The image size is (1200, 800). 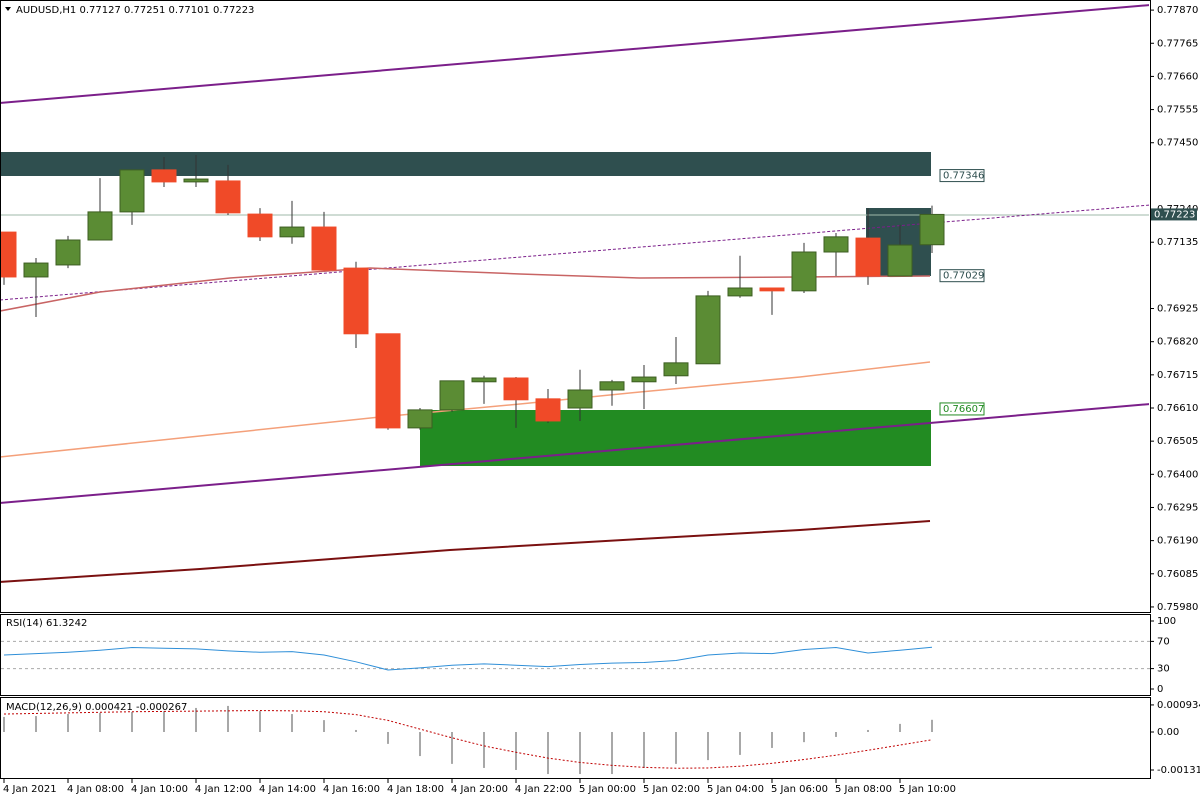 I want to click on price-tag: 0.77346, so click(x=963, y=176).